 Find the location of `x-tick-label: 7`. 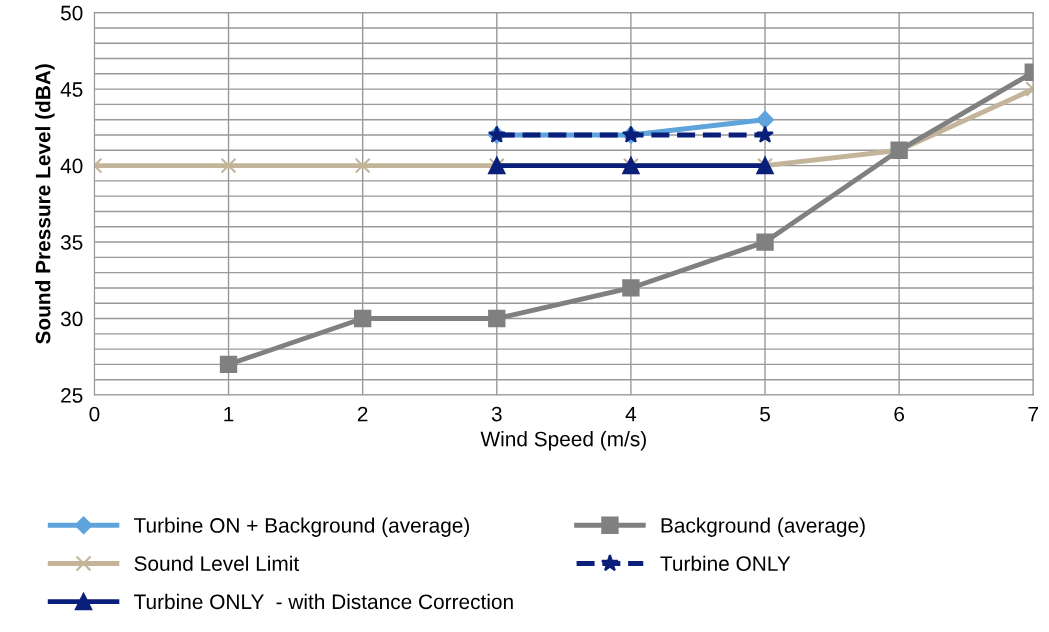

x-tick-label: 7 is located at coordinates (1033, 414).